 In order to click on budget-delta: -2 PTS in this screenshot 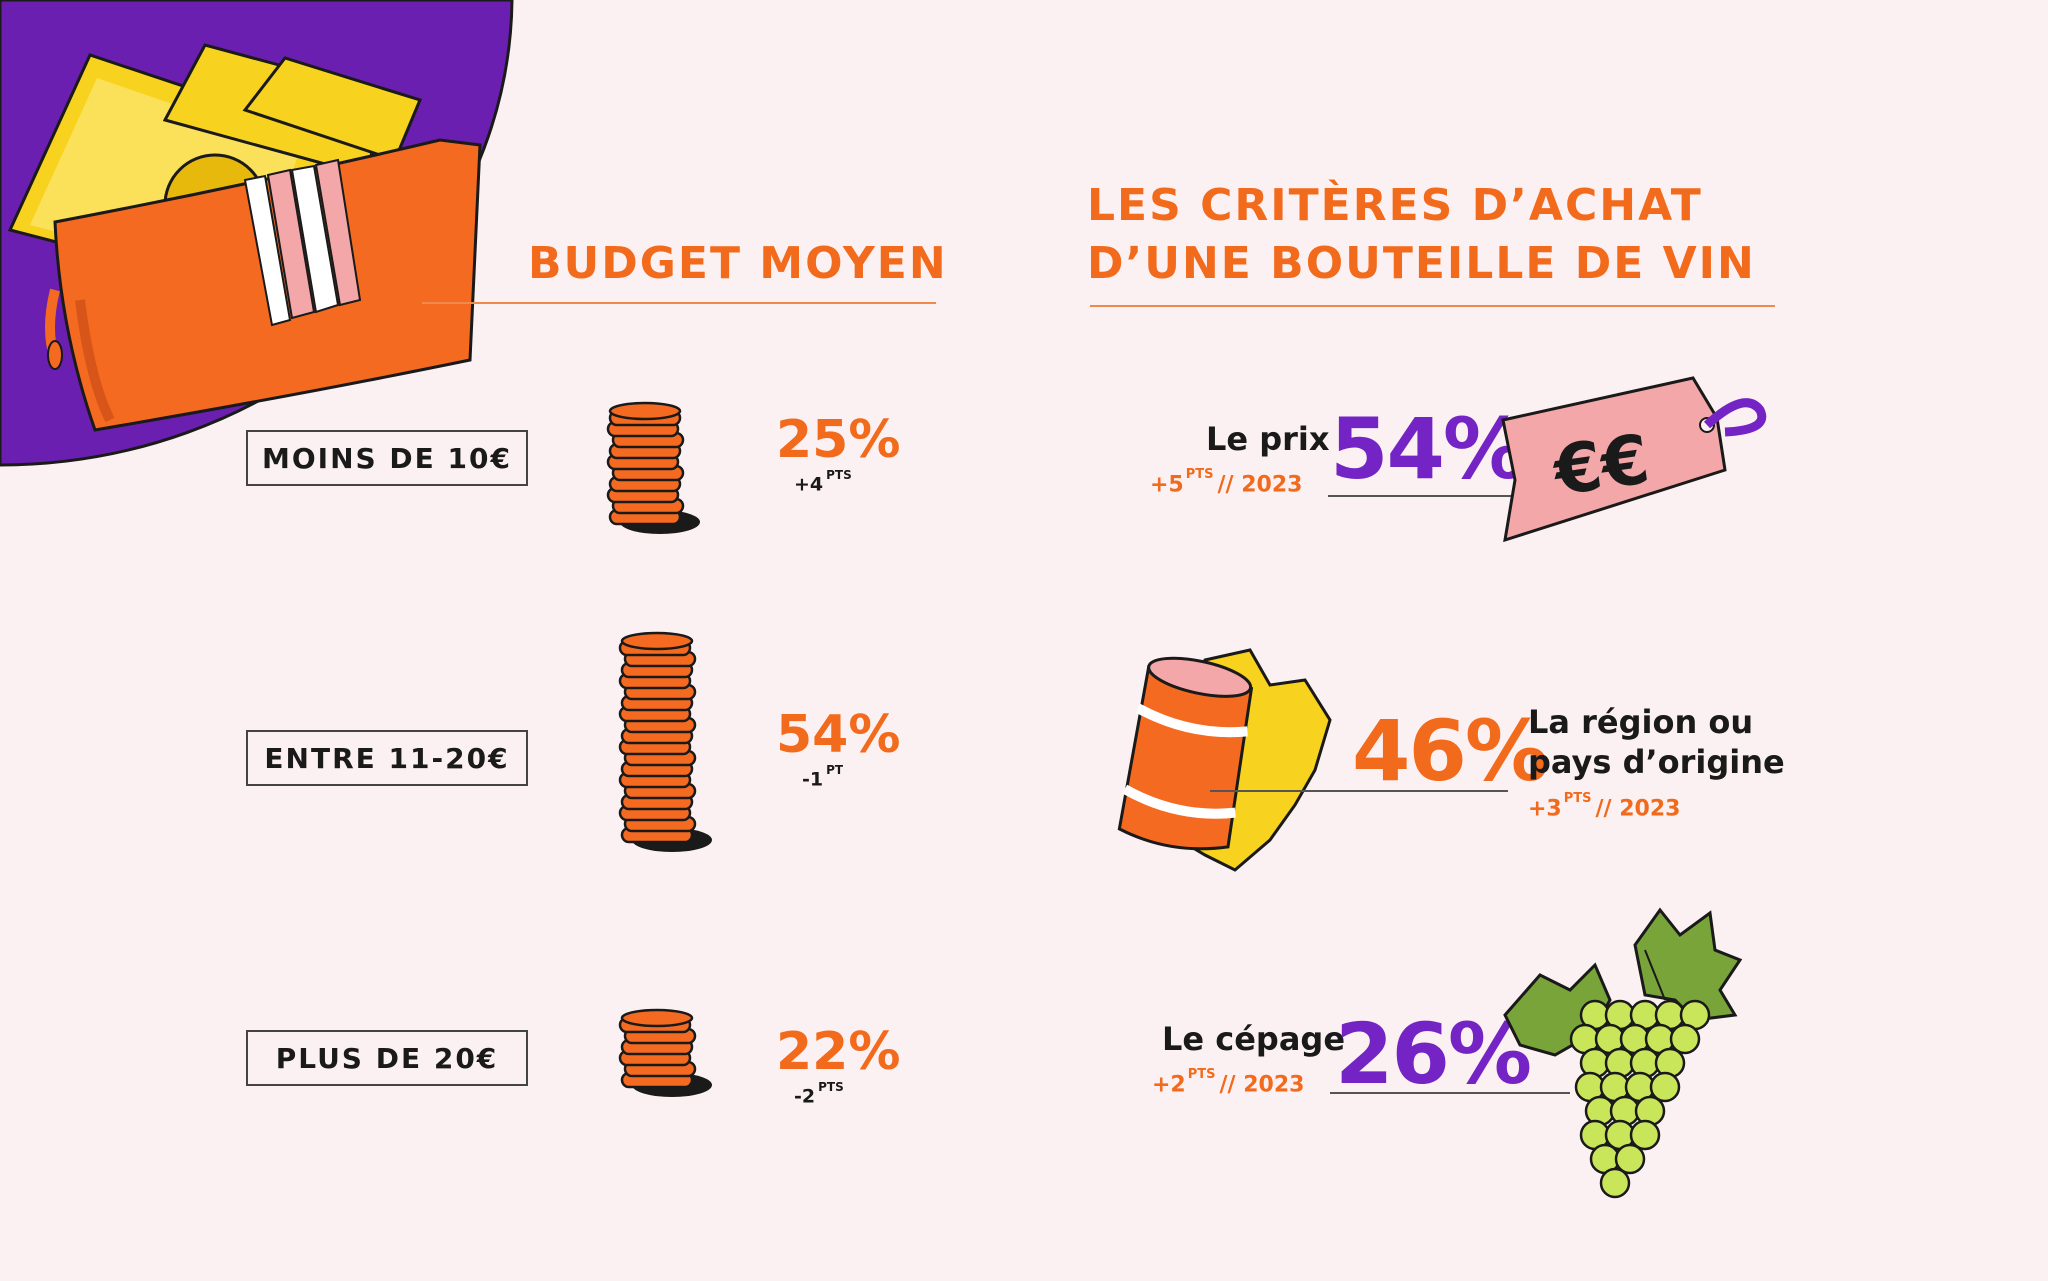, I will do `click(819, 1094)`.